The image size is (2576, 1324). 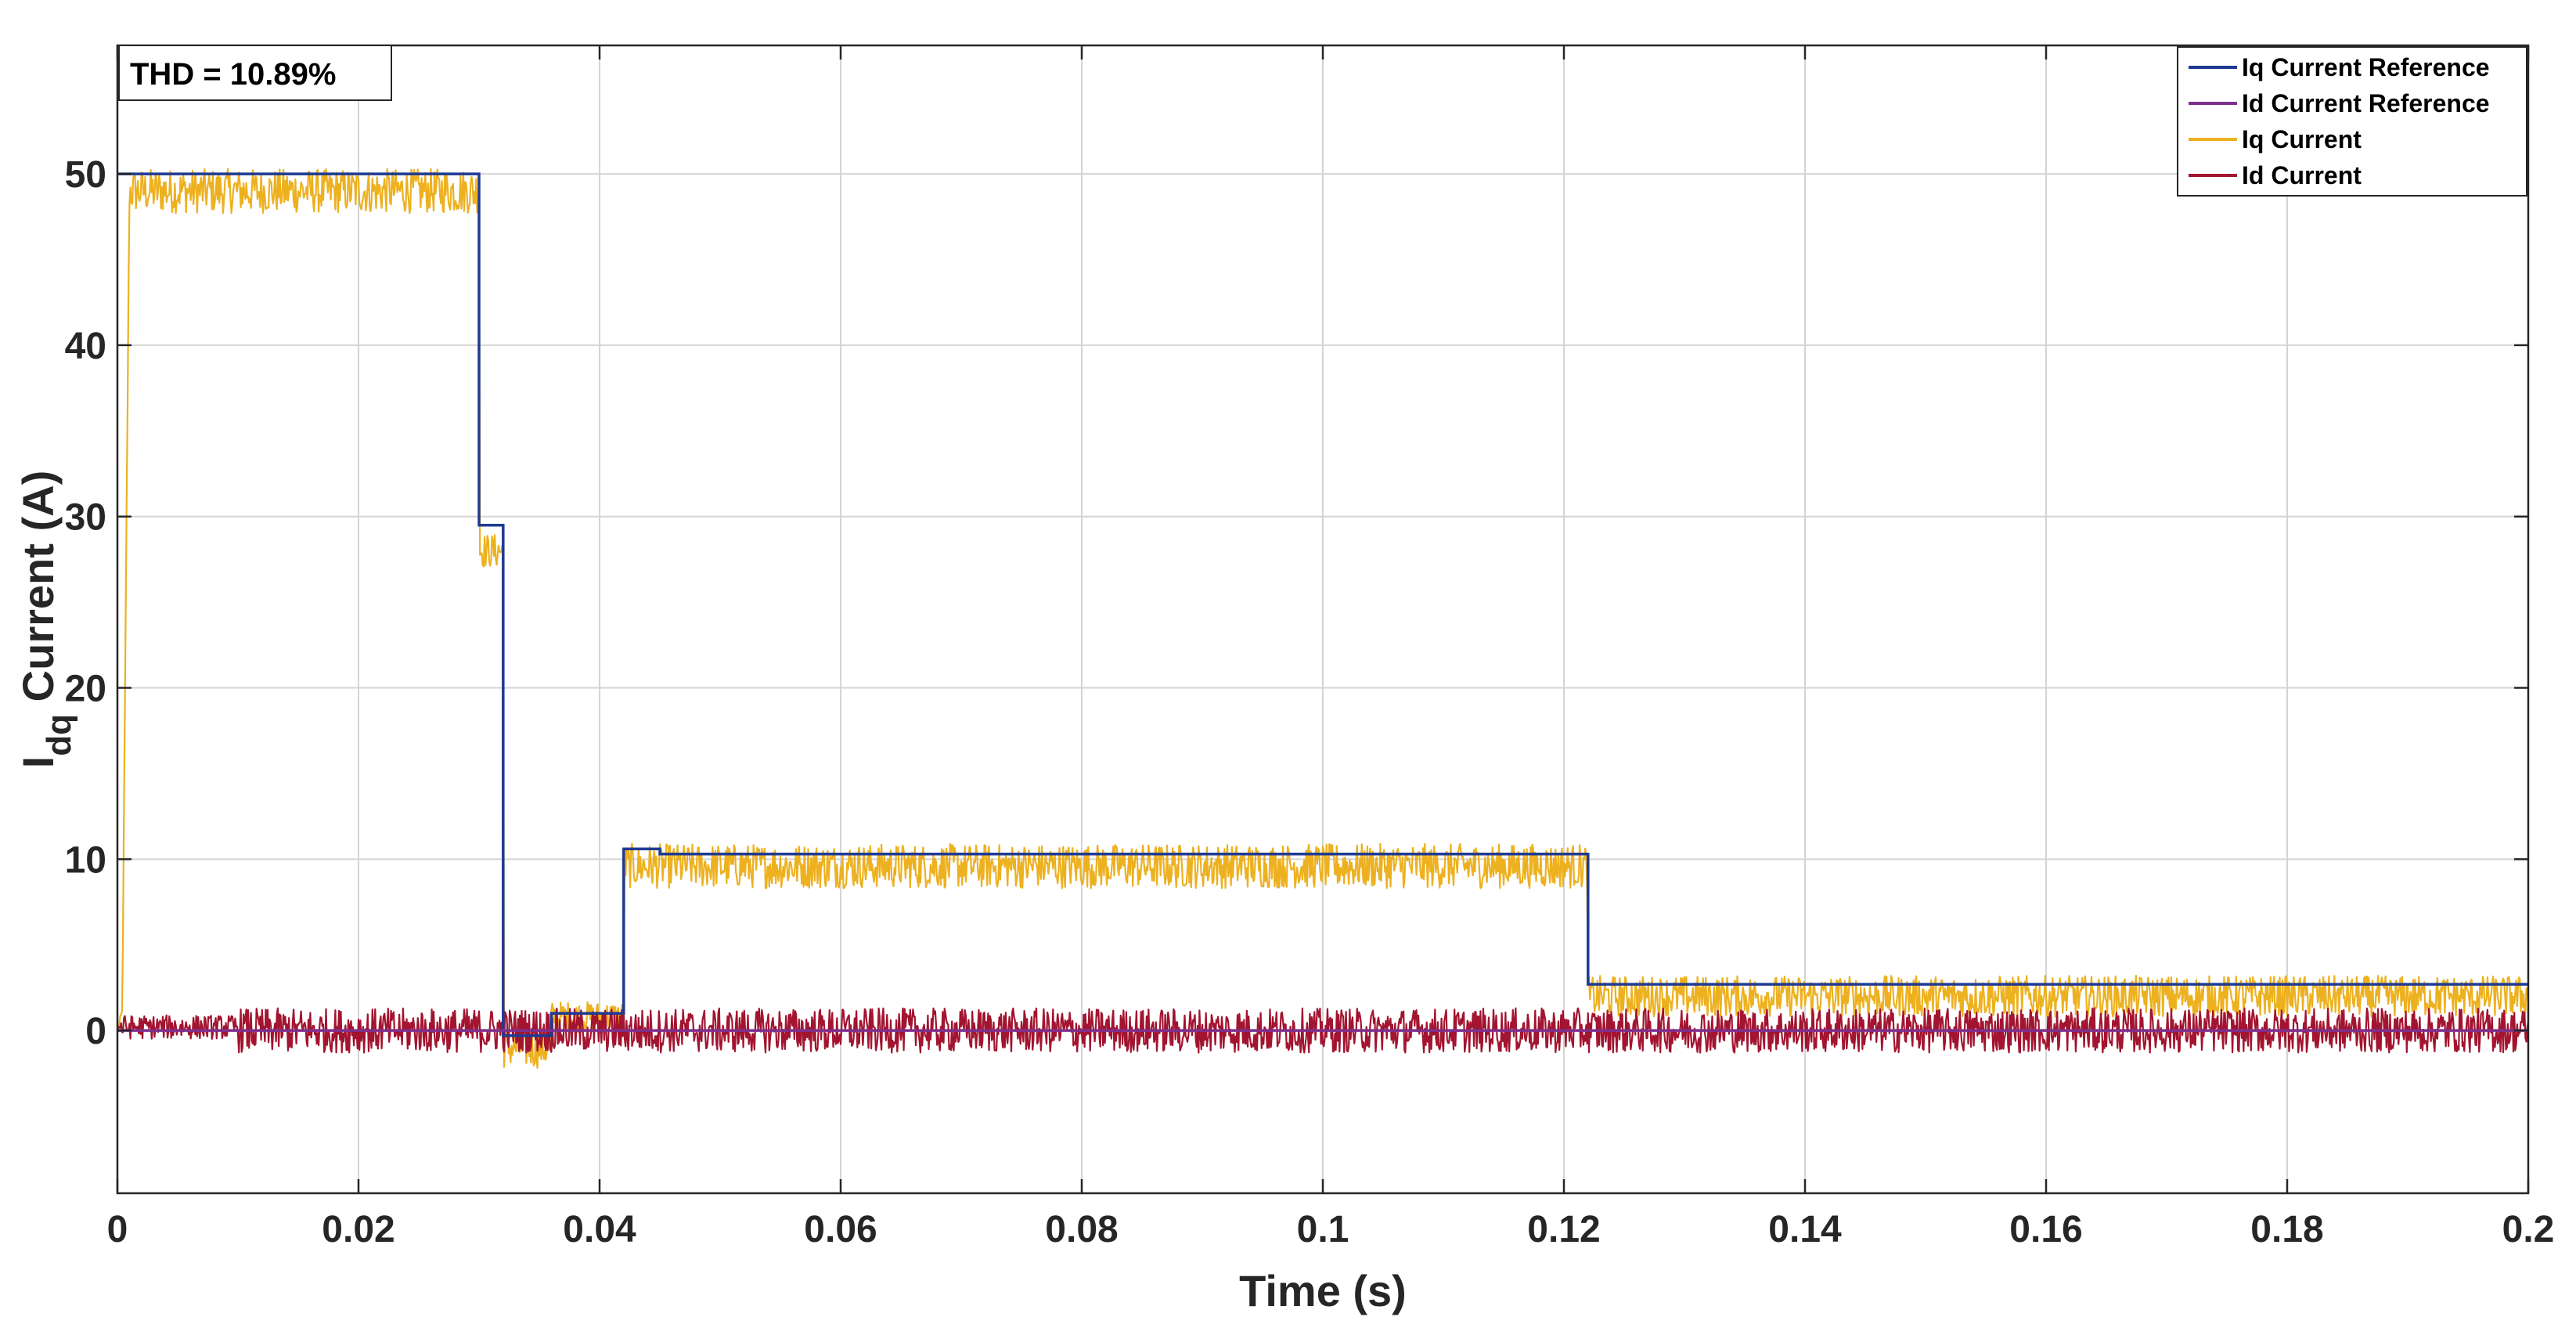 I want to click on x-tick-label: 0.2, so click(x=2528, y=1229).